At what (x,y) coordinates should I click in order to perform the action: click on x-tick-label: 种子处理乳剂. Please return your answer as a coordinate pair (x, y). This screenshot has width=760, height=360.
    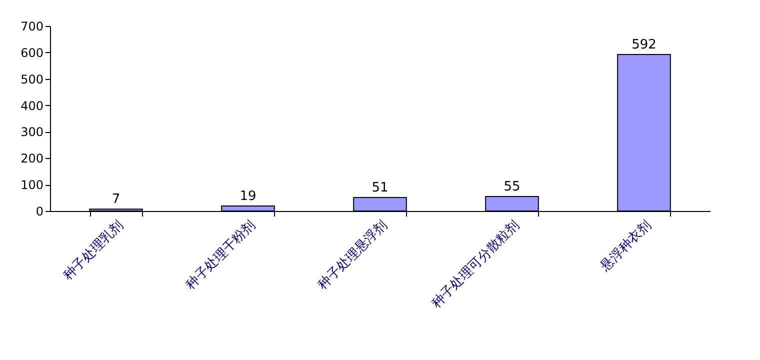
    Looking at the image, I should click on (93, 250).